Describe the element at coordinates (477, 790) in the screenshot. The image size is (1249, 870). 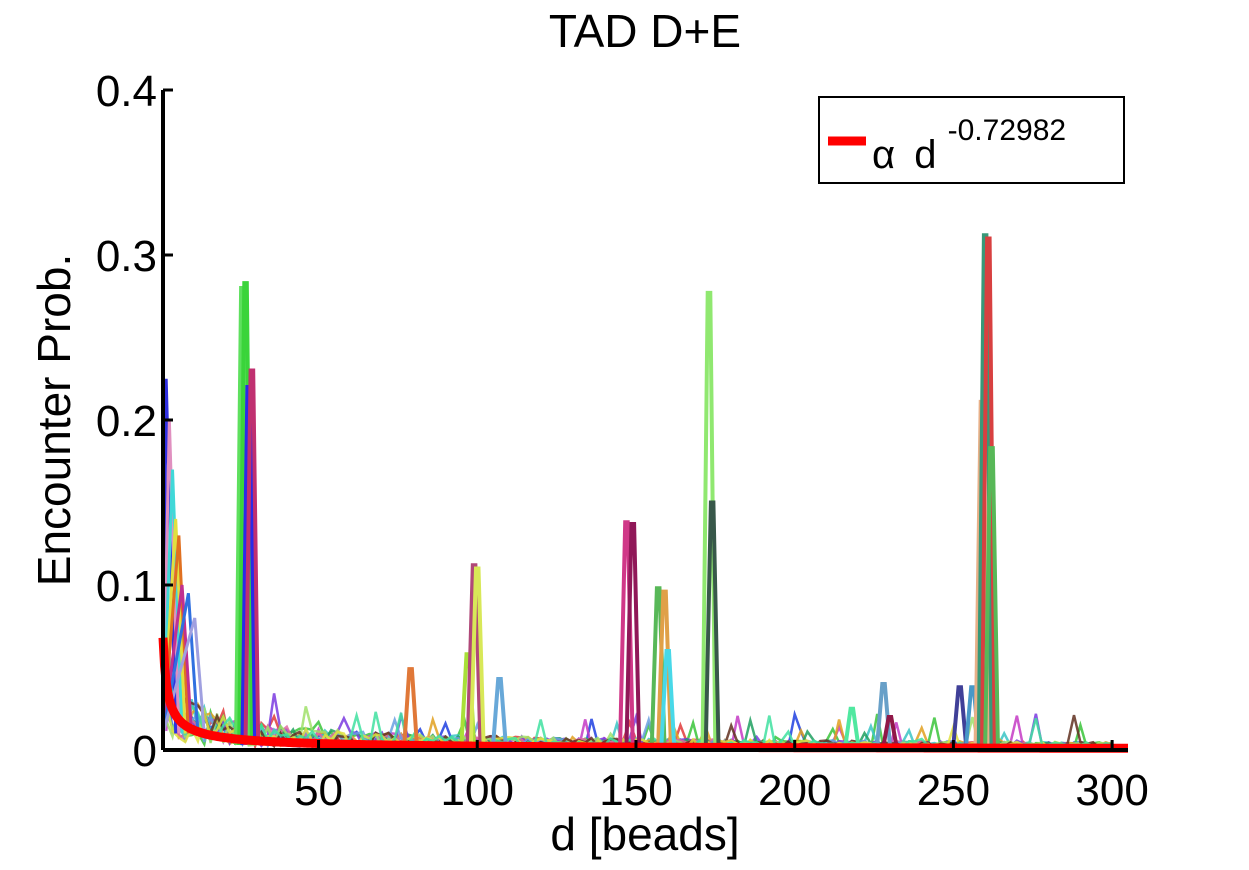
I see `x-tick-label: 100` at that location.